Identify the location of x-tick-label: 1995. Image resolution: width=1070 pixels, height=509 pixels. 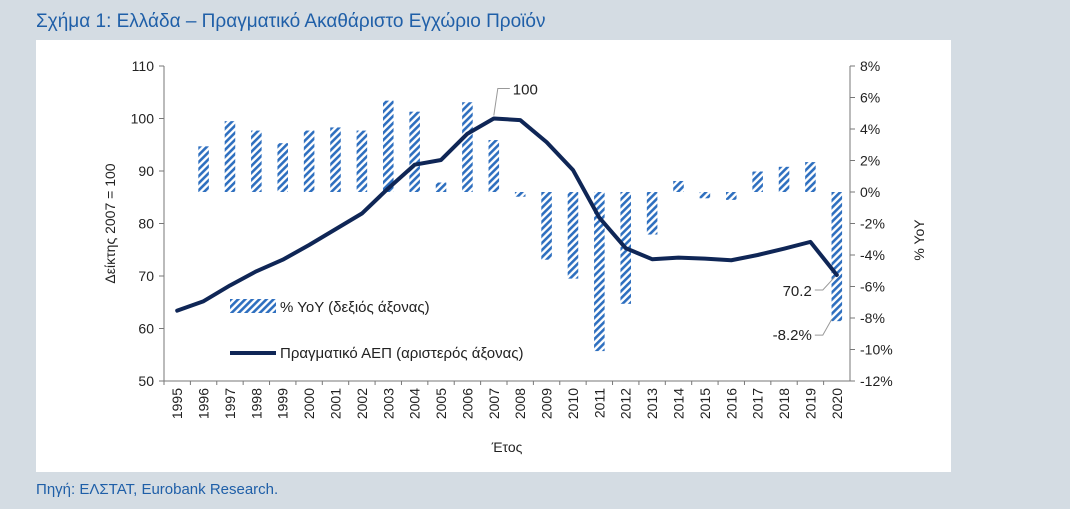
(177, 403).